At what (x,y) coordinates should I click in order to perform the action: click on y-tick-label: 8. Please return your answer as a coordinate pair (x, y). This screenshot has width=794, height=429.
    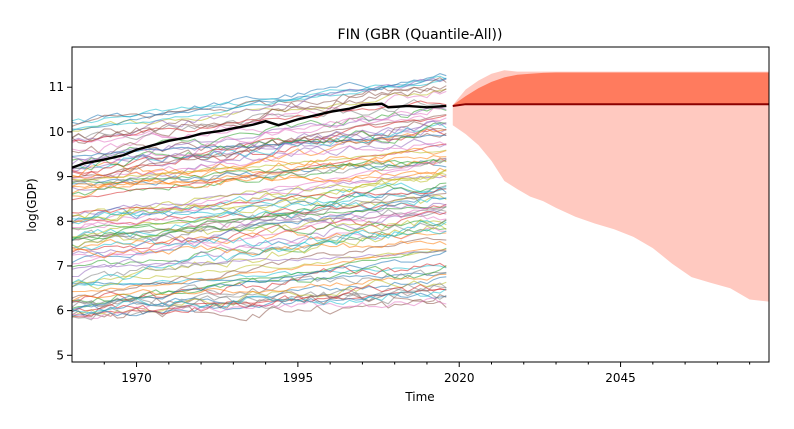
    Looking at the image, I should click on (60, 221).